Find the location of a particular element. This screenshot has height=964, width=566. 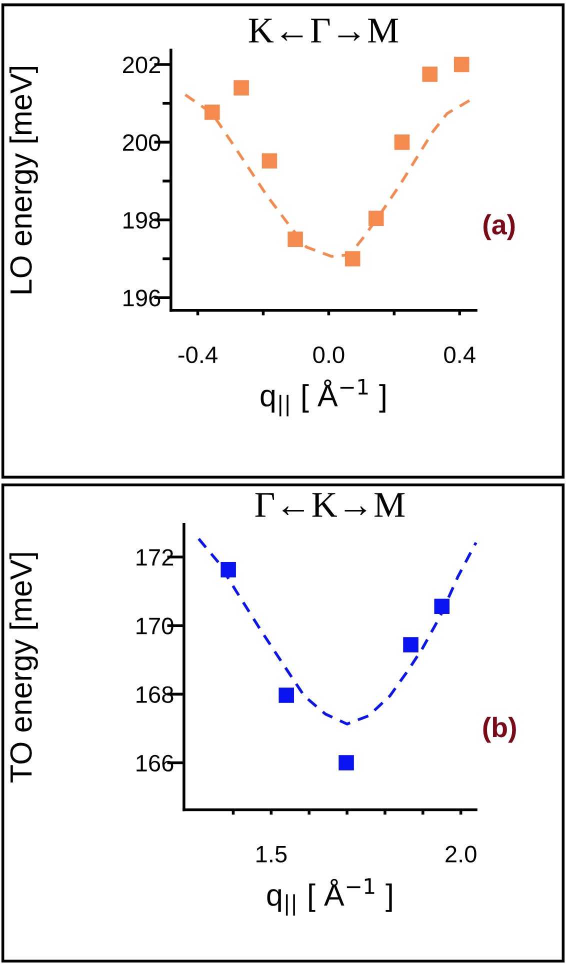

x-tick-label: 2.0 is located at coordinates (461, 854).